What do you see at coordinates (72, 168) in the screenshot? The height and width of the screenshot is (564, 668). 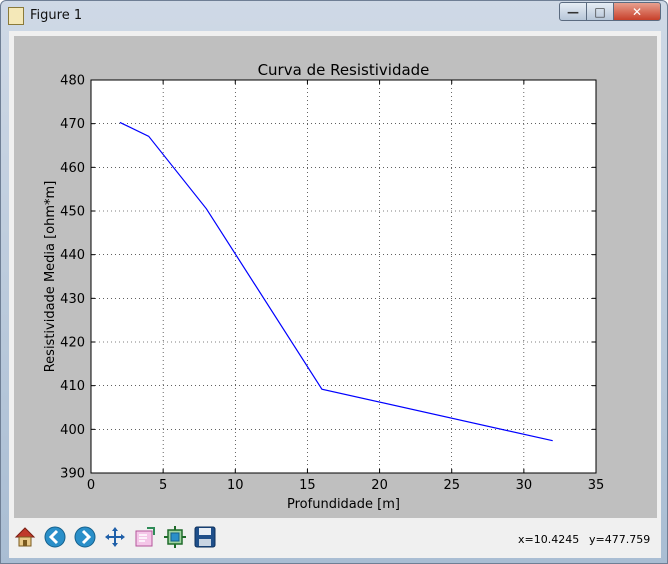 I see `y-tick-label: 460` at bounding box center [72, 168].